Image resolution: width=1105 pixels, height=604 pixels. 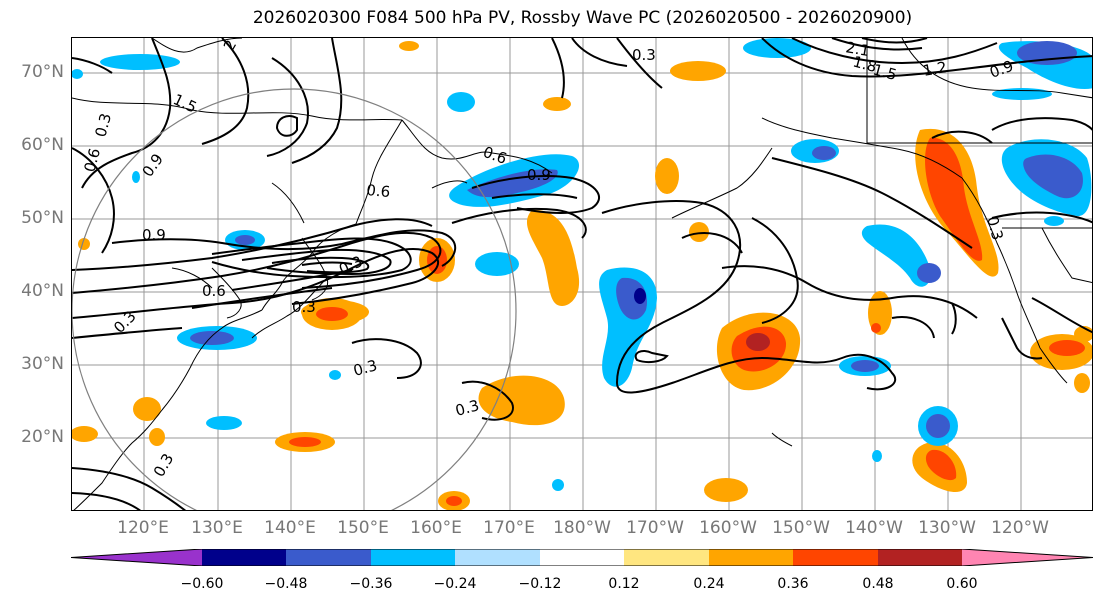 I want to click on colorbar-tick-label: 0.60, so click(x=962, y=584).